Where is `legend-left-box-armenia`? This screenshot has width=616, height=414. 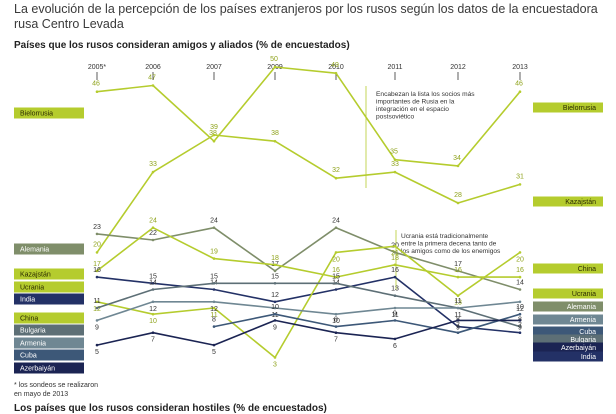
legend-left-box-armenia is located at coordinates (49, 343).